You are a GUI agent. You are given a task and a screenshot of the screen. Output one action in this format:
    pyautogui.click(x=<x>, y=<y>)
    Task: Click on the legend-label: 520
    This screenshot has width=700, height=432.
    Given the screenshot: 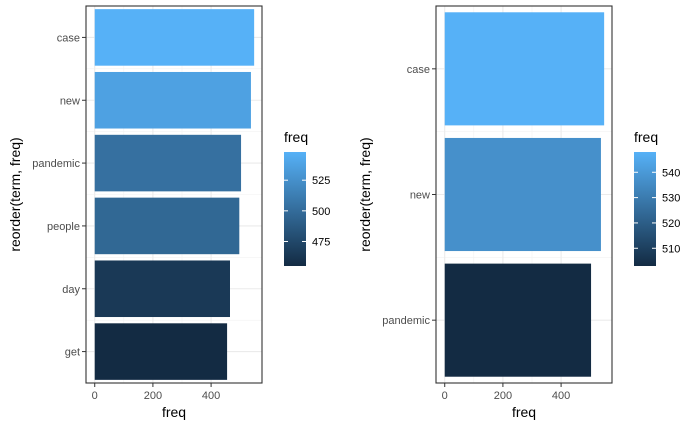 What is the action you would take?
    pyautogui.click(x=671, y=224)
    